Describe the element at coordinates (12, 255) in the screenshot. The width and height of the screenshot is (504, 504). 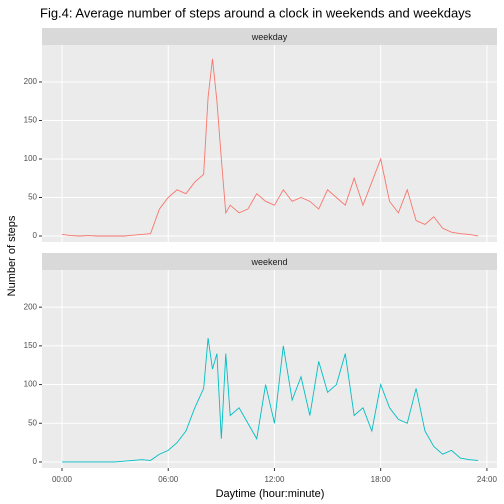
I see `y-axis-label: Number of steps` at that location.